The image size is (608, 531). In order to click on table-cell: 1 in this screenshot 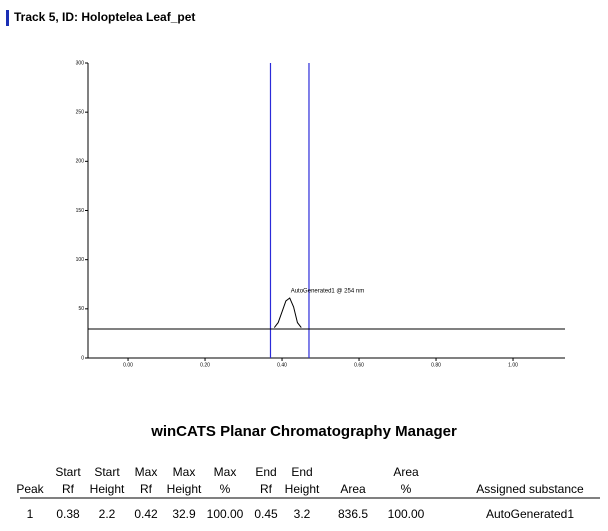, I will do `click(30, 514)`.